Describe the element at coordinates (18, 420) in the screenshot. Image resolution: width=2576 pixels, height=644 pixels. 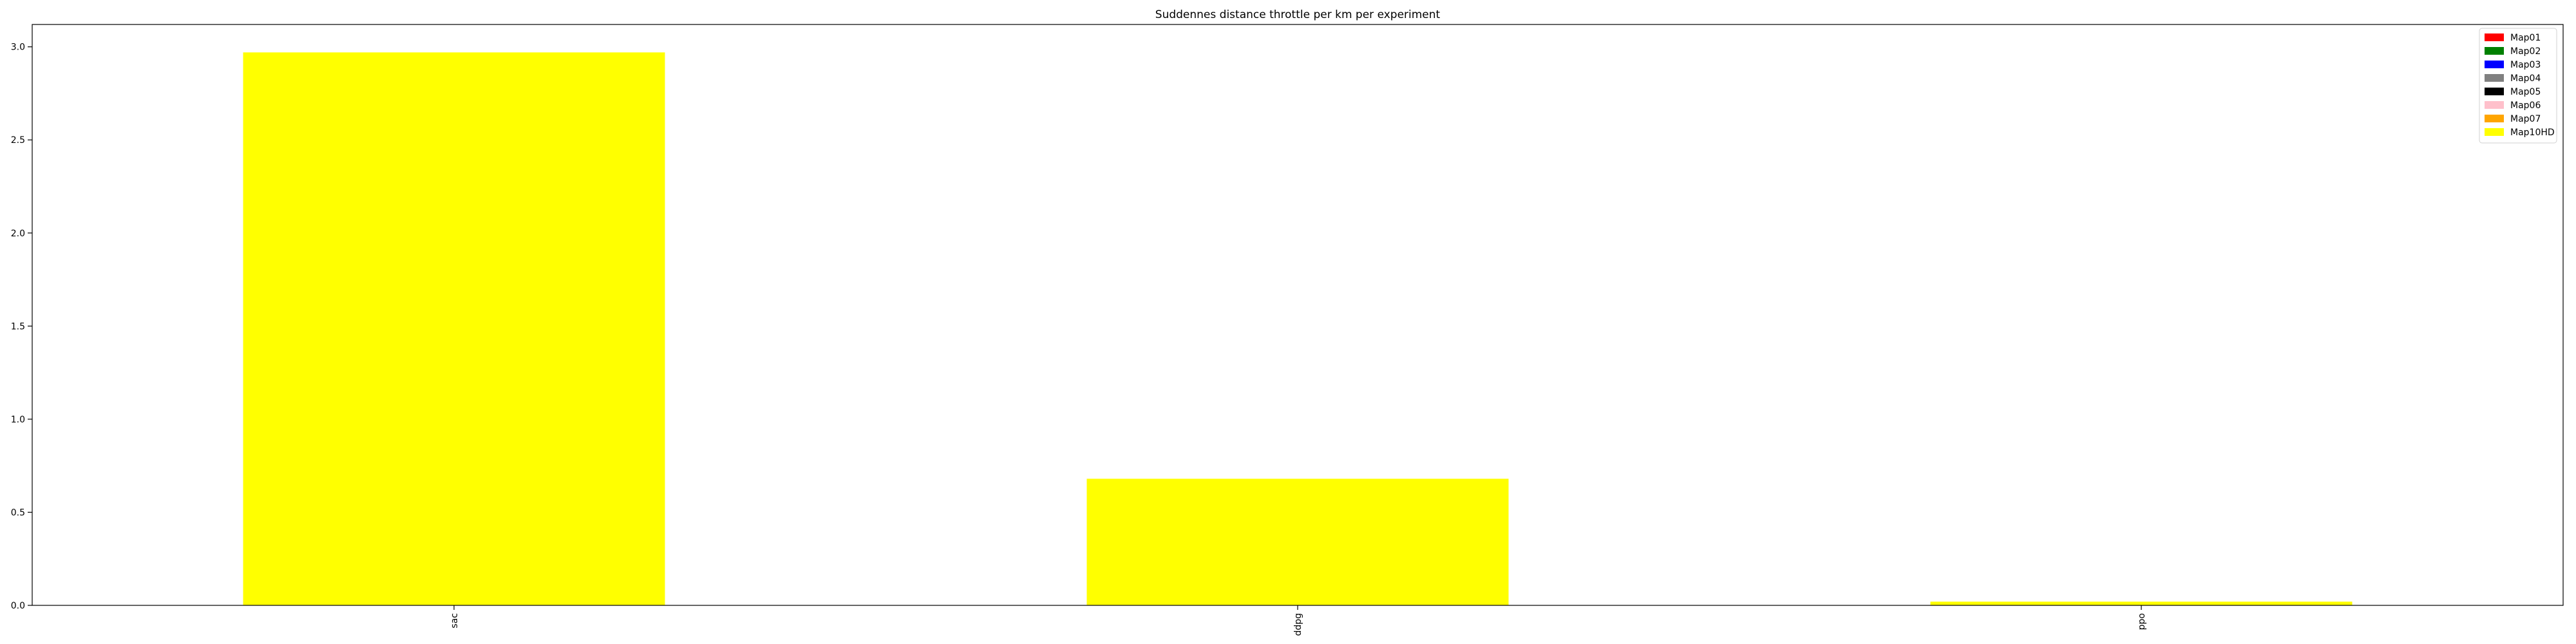
I see `y-tick-label: 1.0` at that location.